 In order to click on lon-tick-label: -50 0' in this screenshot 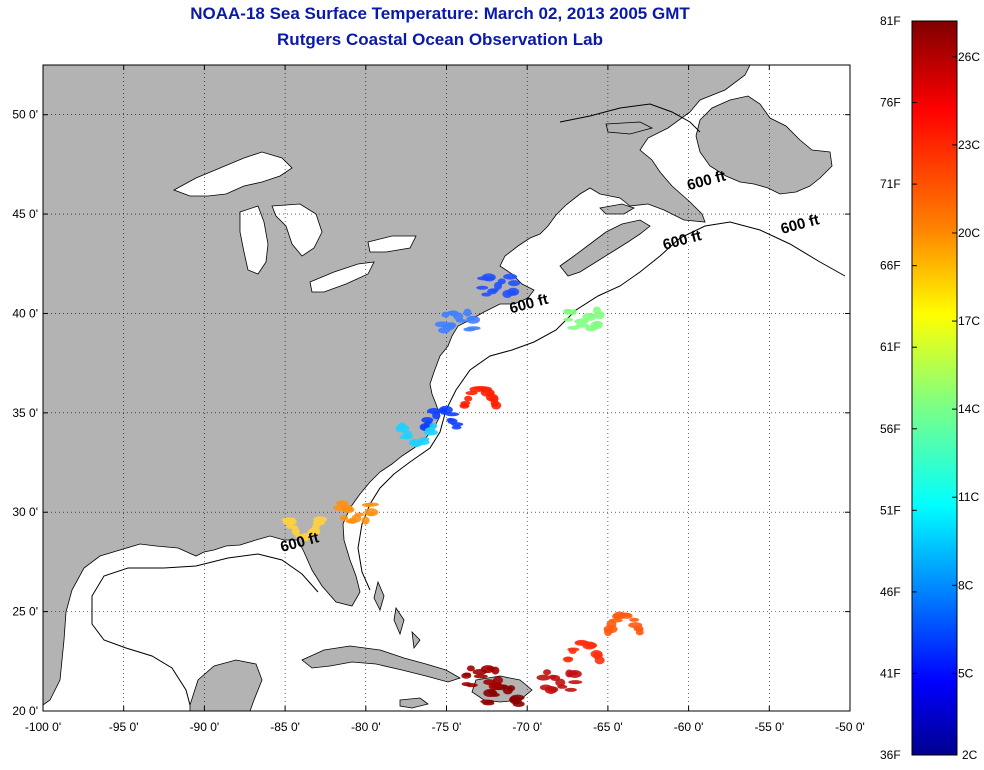, I will do `click(850, 727)`.